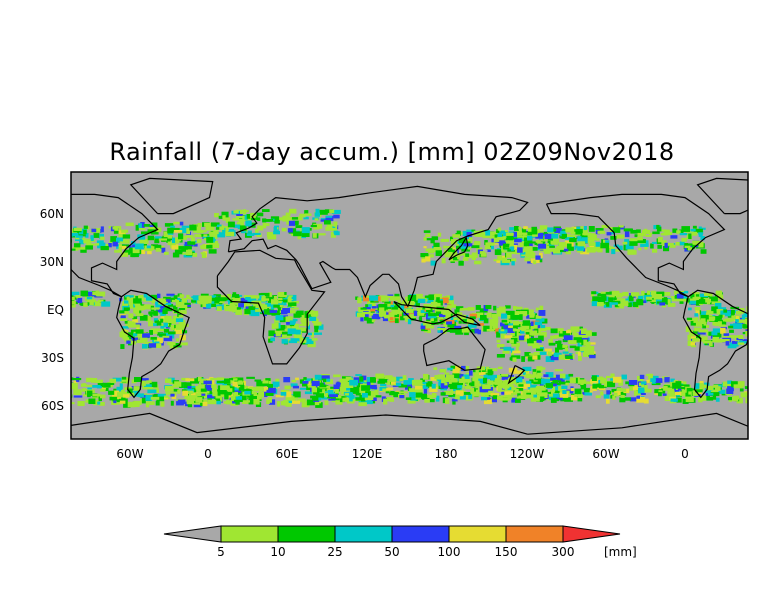  I want to click on coastline-africa, so click(271, 307).